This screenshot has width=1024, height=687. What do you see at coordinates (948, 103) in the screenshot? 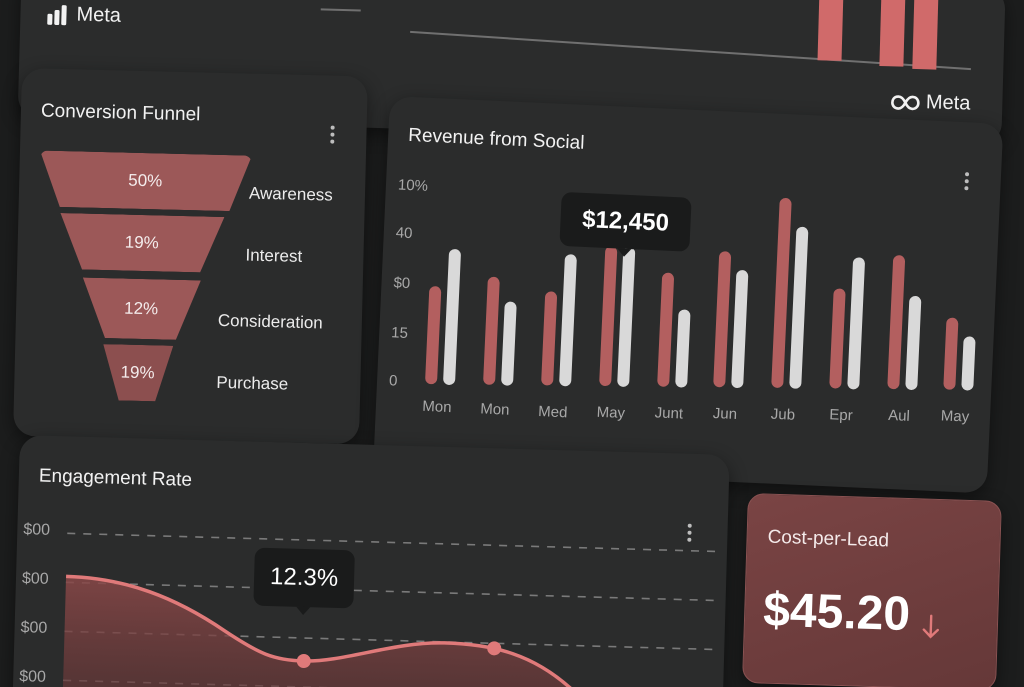
I see `brand-right-label: Meta` at bounding box center [948, 103].